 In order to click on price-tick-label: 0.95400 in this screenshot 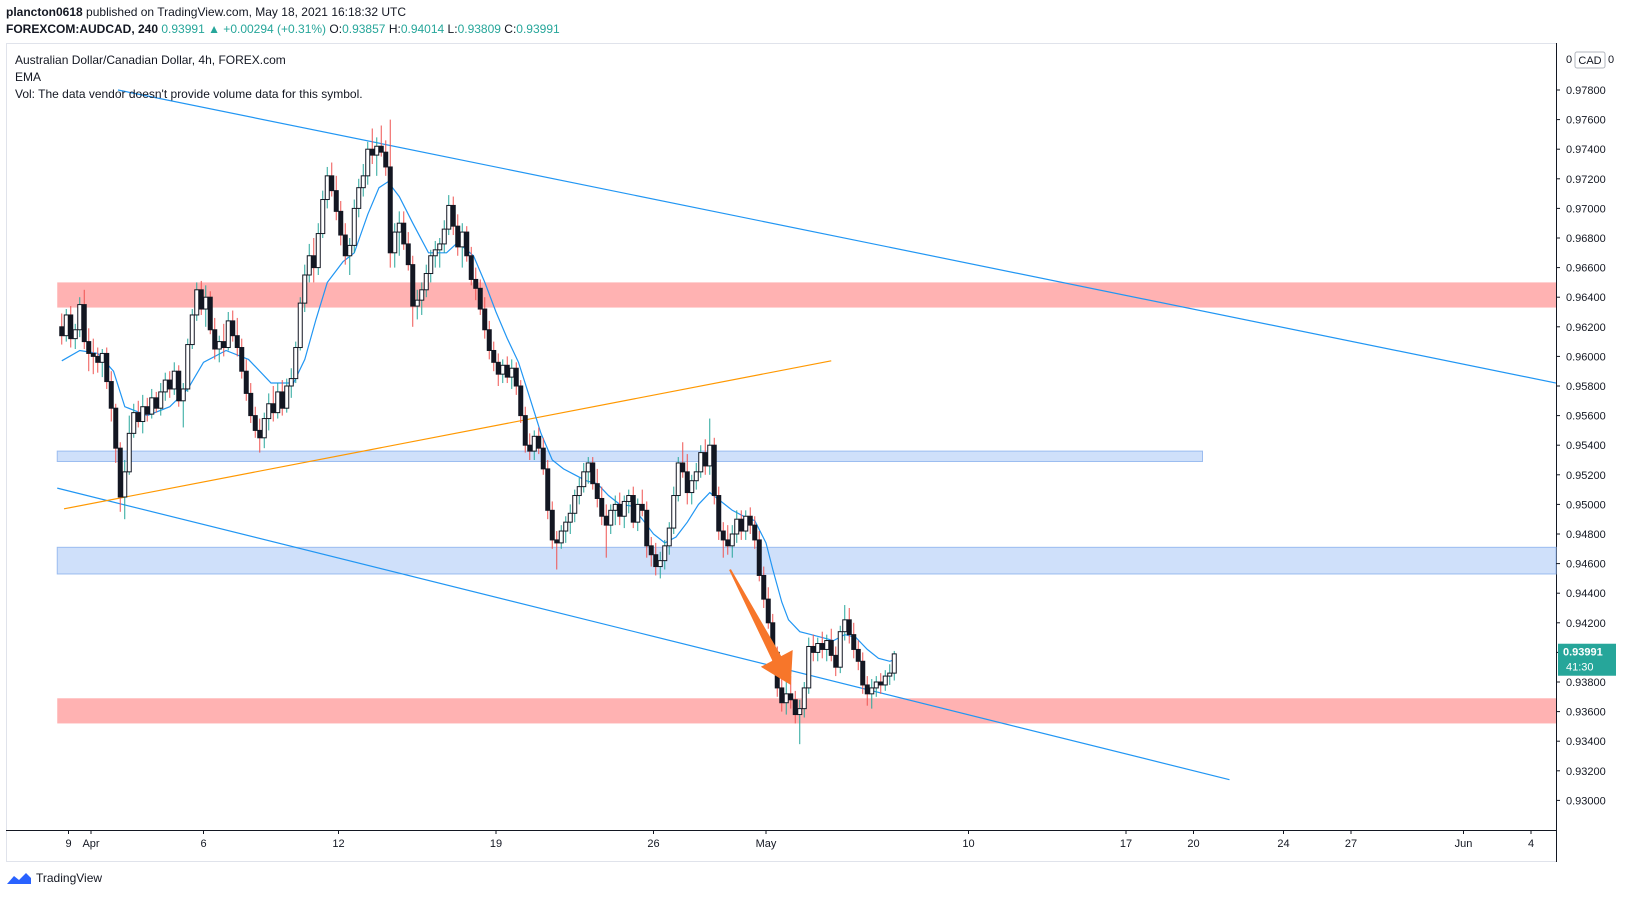, I will do `click(1586, 446)`.